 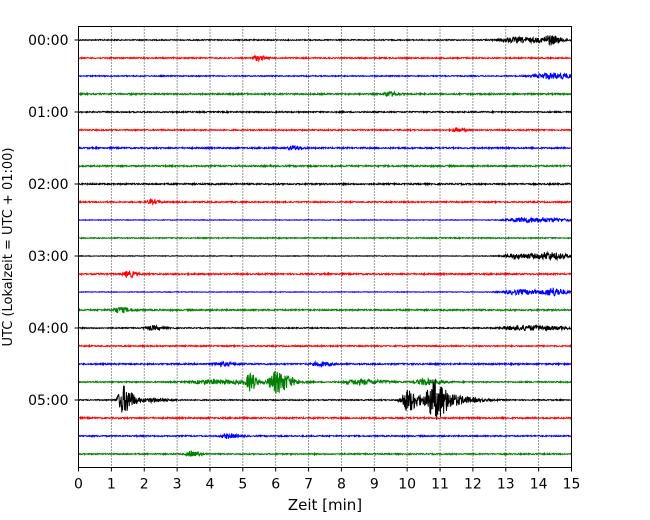 What do you see at coordinates (308, 485) in the screenshot?
I see `x-tick-label: 7` at bounding box center [308, 485].